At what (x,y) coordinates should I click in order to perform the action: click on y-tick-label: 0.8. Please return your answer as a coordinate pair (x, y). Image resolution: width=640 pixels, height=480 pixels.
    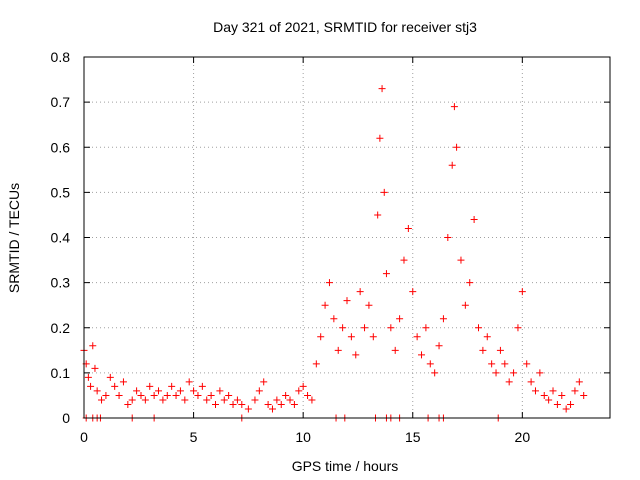
    Looking at the image, I should click on (61, 57).